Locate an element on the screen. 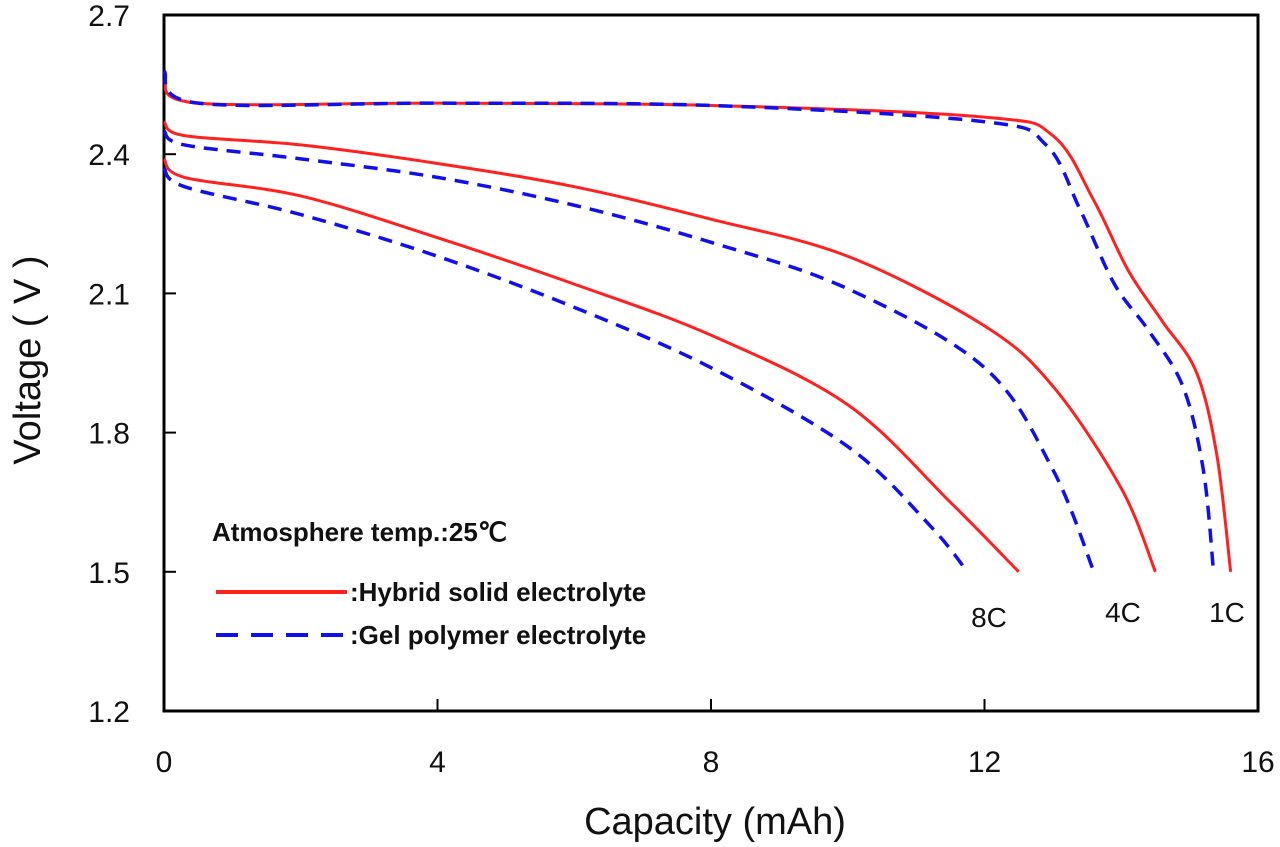  x-tick-label: 12 is located at coordinates (984, 762).